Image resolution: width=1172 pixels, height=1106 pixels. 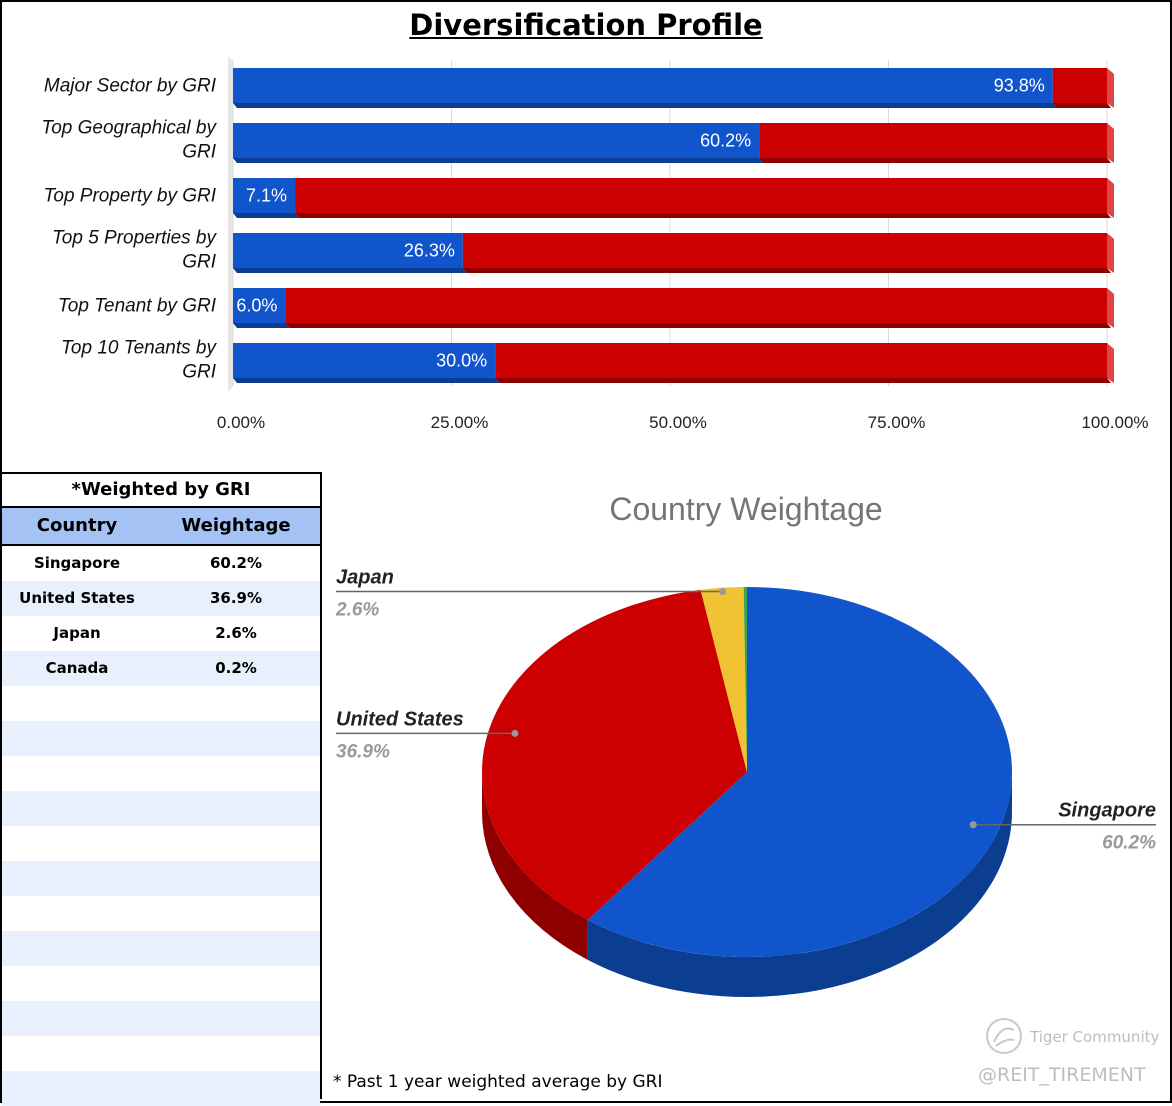 I want to click on bar-value-label: 7.1%, so click(x=266, y=196).